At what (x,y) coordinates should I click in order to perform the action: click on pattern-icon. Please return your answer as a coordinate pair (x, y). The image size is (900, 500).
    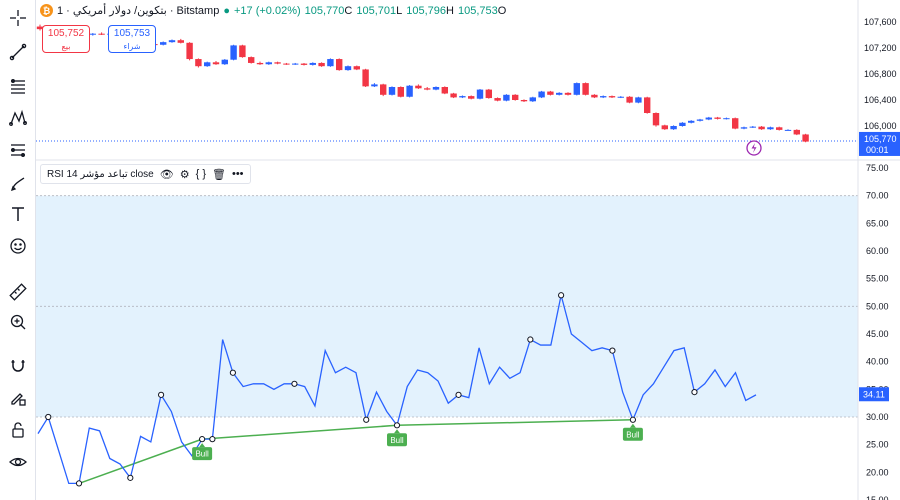
    Looking at the image, I should click on (18, 118).